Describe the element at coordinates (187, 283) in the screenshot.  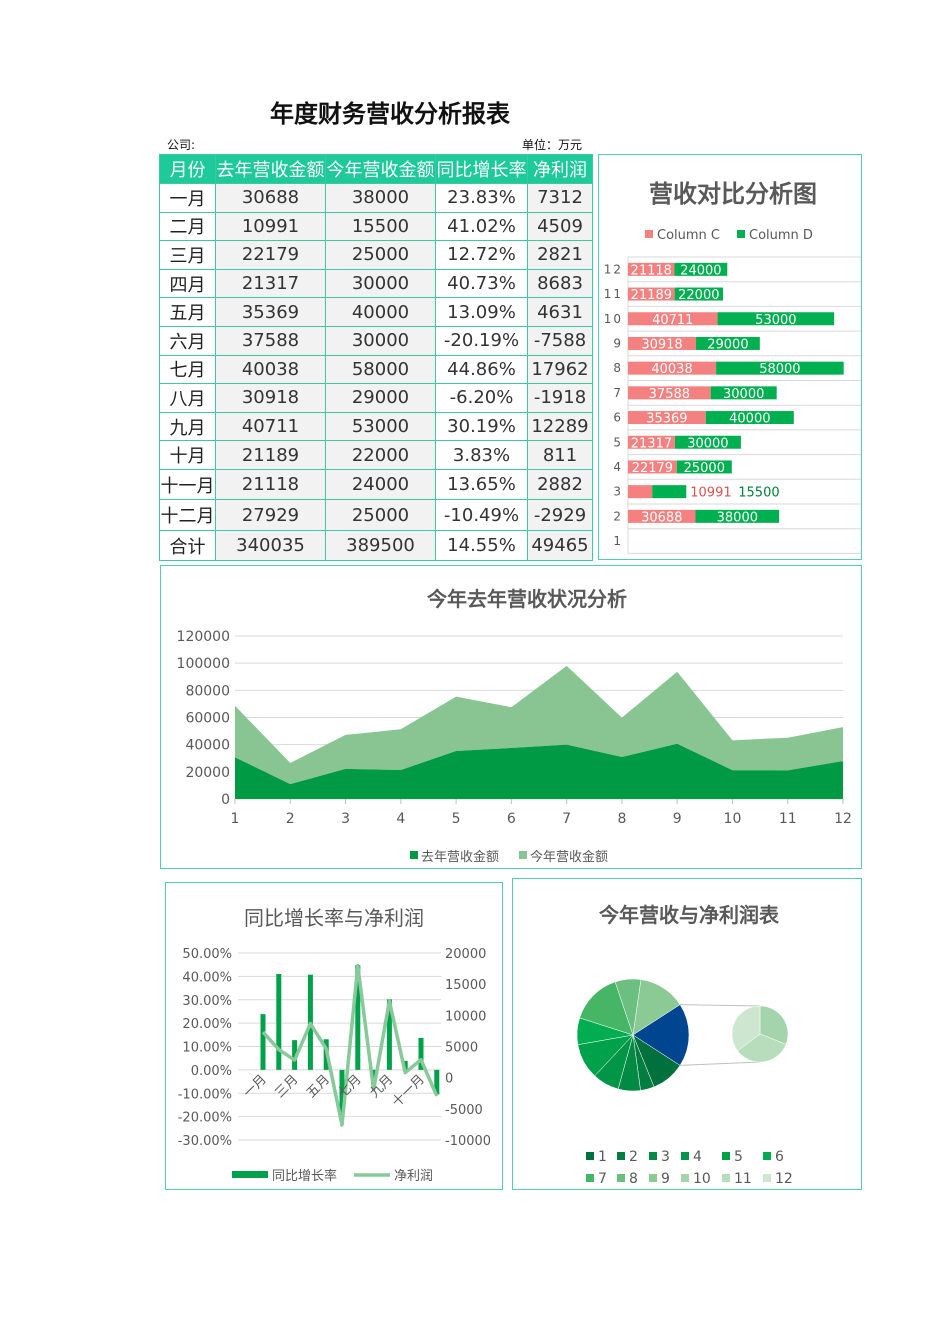
I see `cell-month: 四月` at that location.